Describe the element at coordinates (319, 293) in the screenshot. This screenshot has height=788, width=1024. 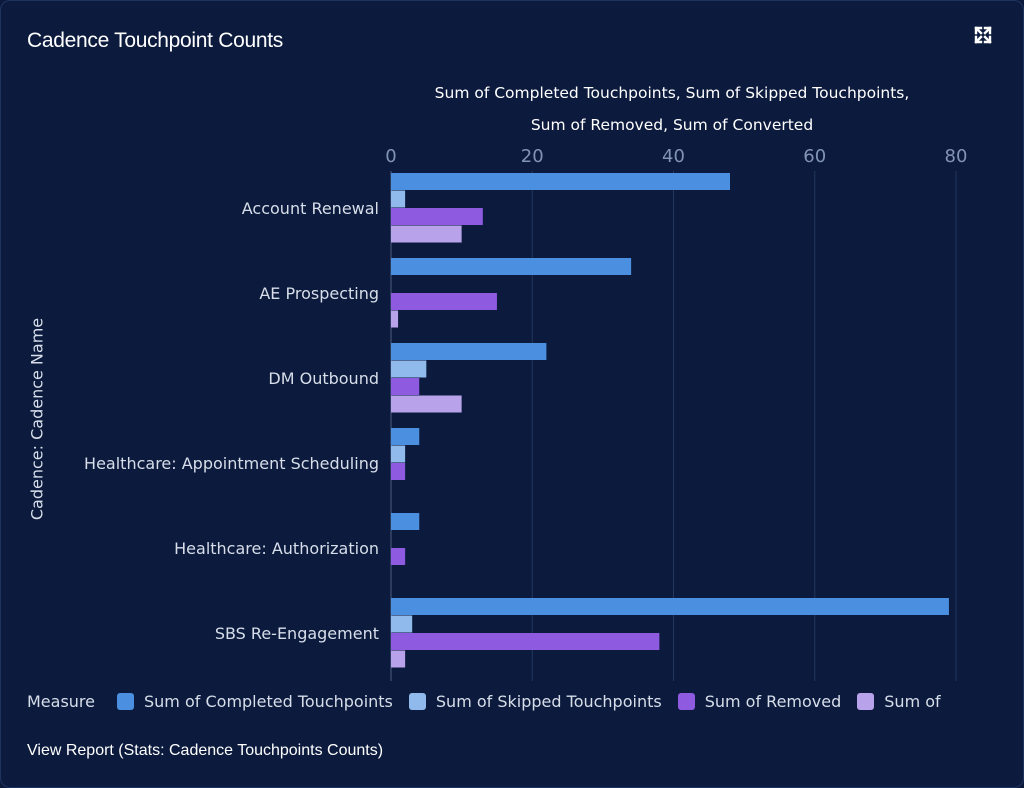
I see `y-category-label: AE Prospecting` at that location.